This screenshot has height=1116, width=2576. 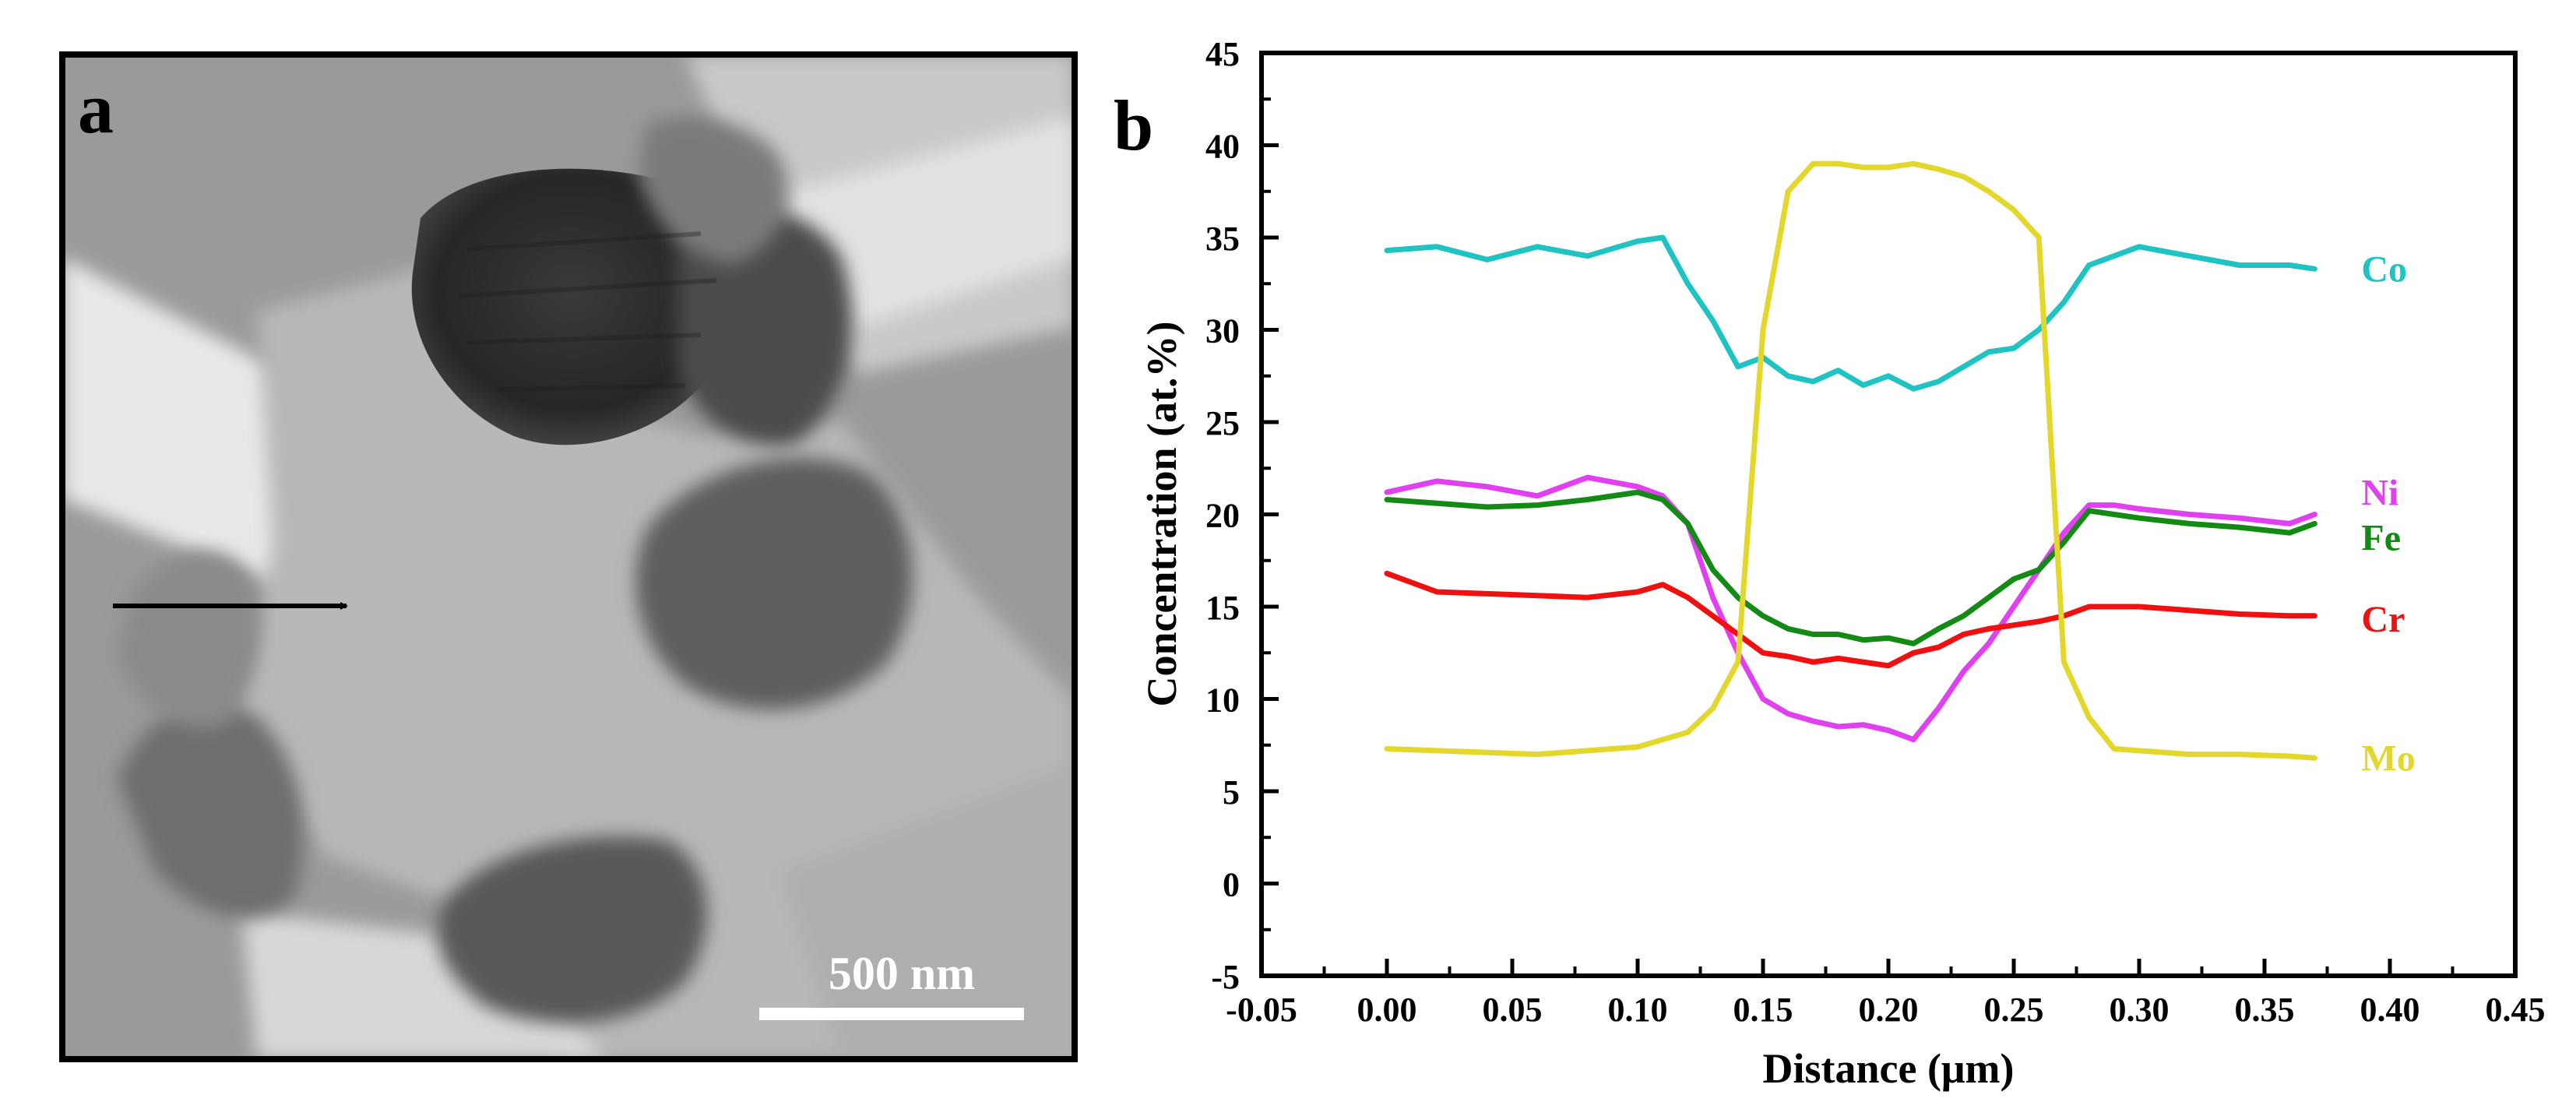 I want to click on y-axis: -5 0 5 10 15 20 25 30 35 40 45, so click(x=1242, y=515).